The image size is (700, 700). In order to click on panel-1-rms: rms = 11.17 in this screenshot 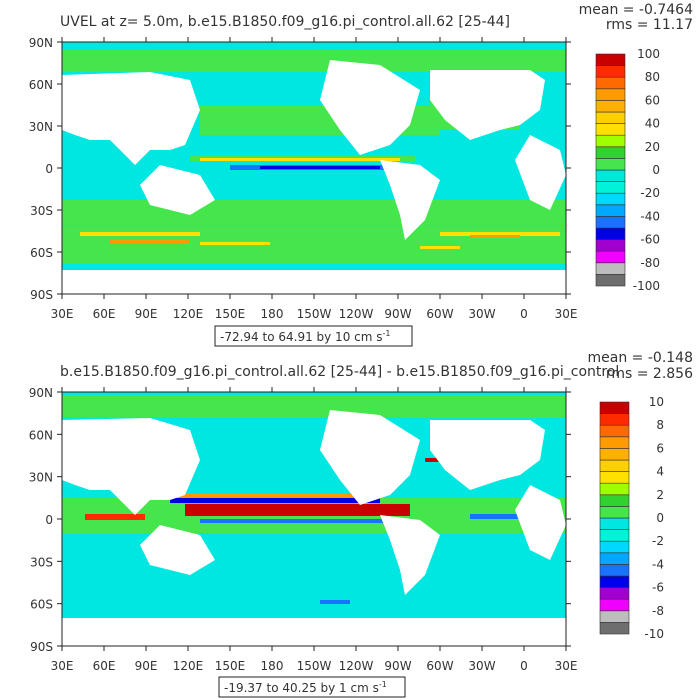, I will do `click(649, 25)`.